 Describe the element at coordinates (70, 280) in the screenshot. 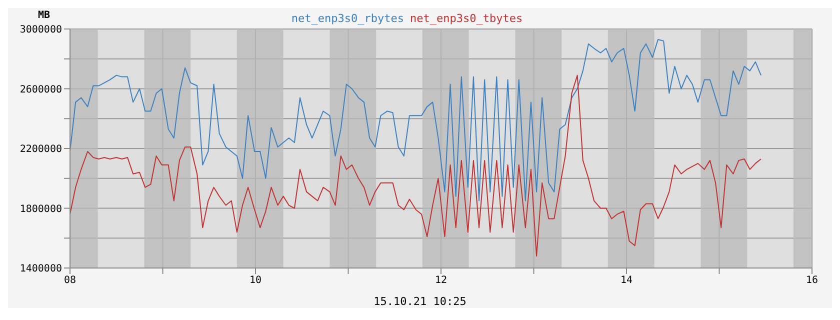

I see `x-tick-label: 08` at that location.